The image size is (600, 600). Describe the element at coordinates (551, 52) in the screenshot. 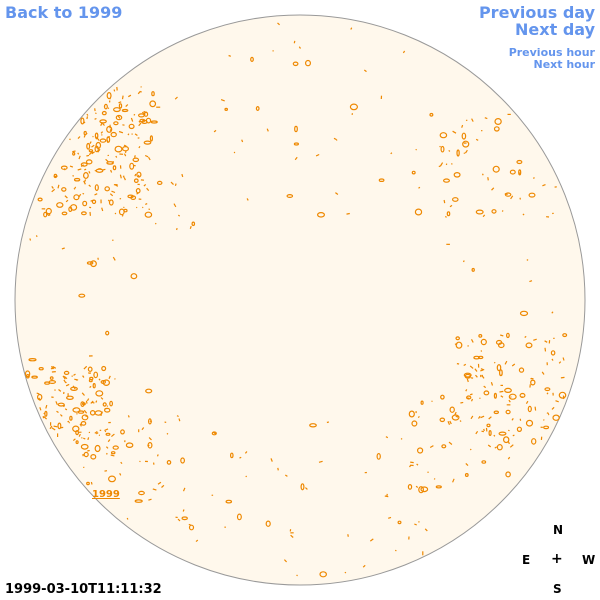

I see `previous-hour-link: Previous hour` at that location.